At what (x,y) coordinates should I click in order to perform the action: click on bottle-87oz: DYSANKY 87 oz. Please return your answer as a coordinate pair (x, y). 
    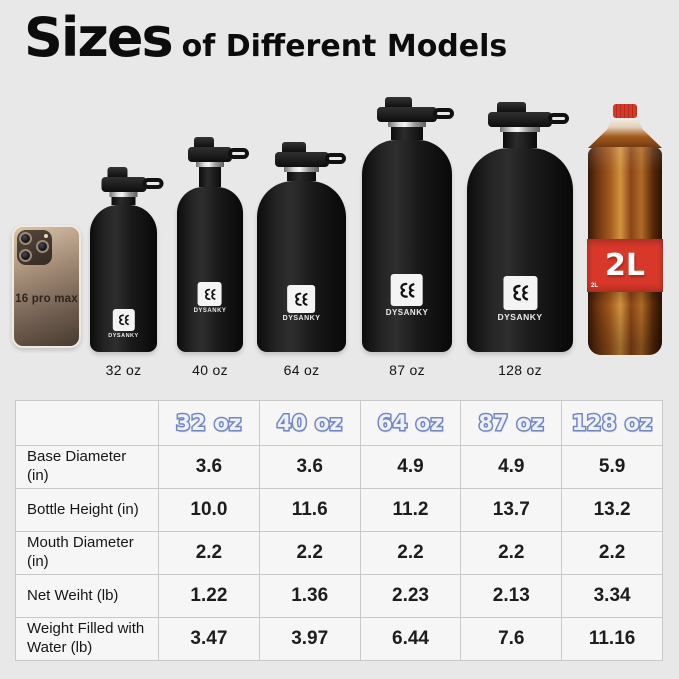
    Looking at the image, I should click on (408, 237).